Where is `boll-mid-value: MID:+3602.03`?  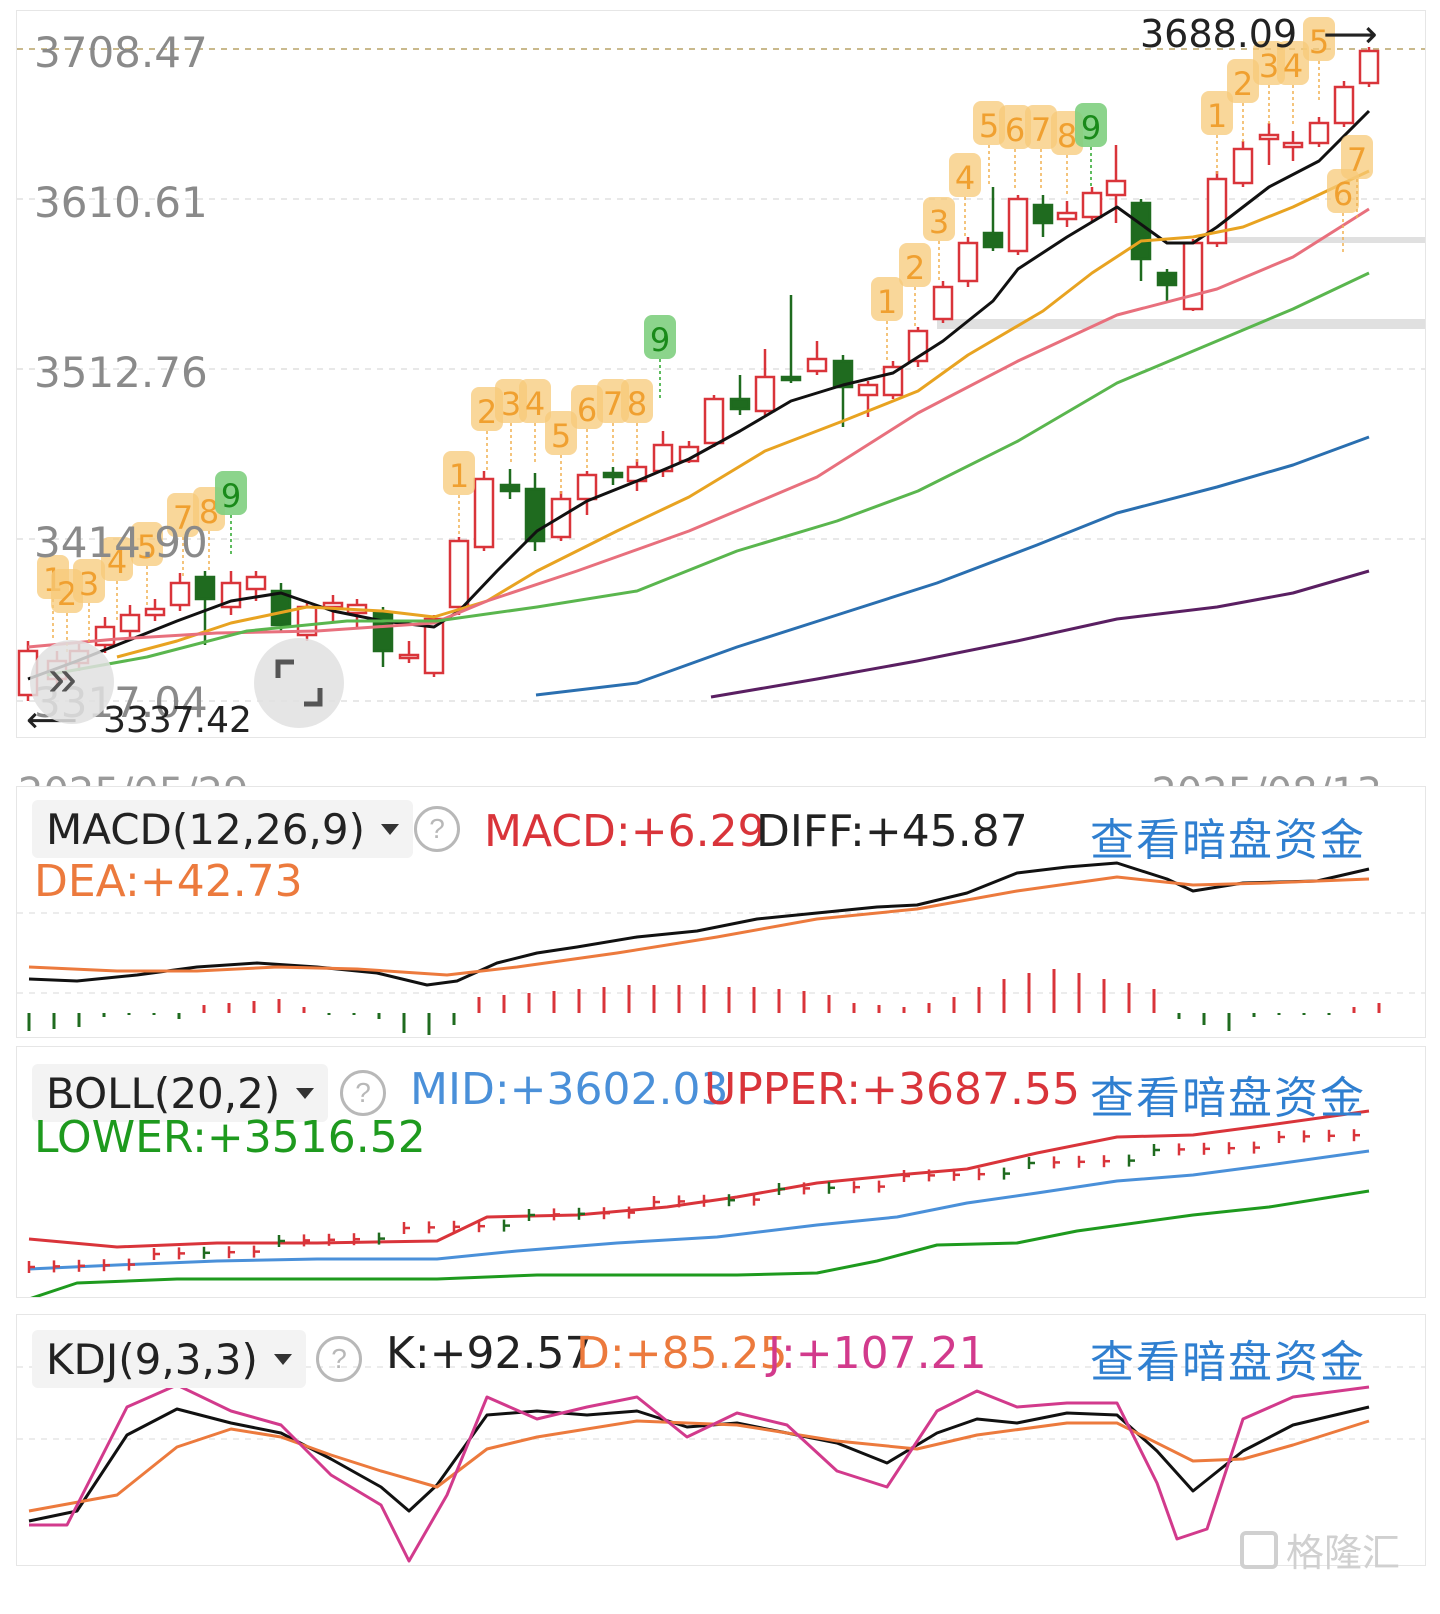 boll-mid-value: MID:+3602.03 is located at coordinates (569, 1089).